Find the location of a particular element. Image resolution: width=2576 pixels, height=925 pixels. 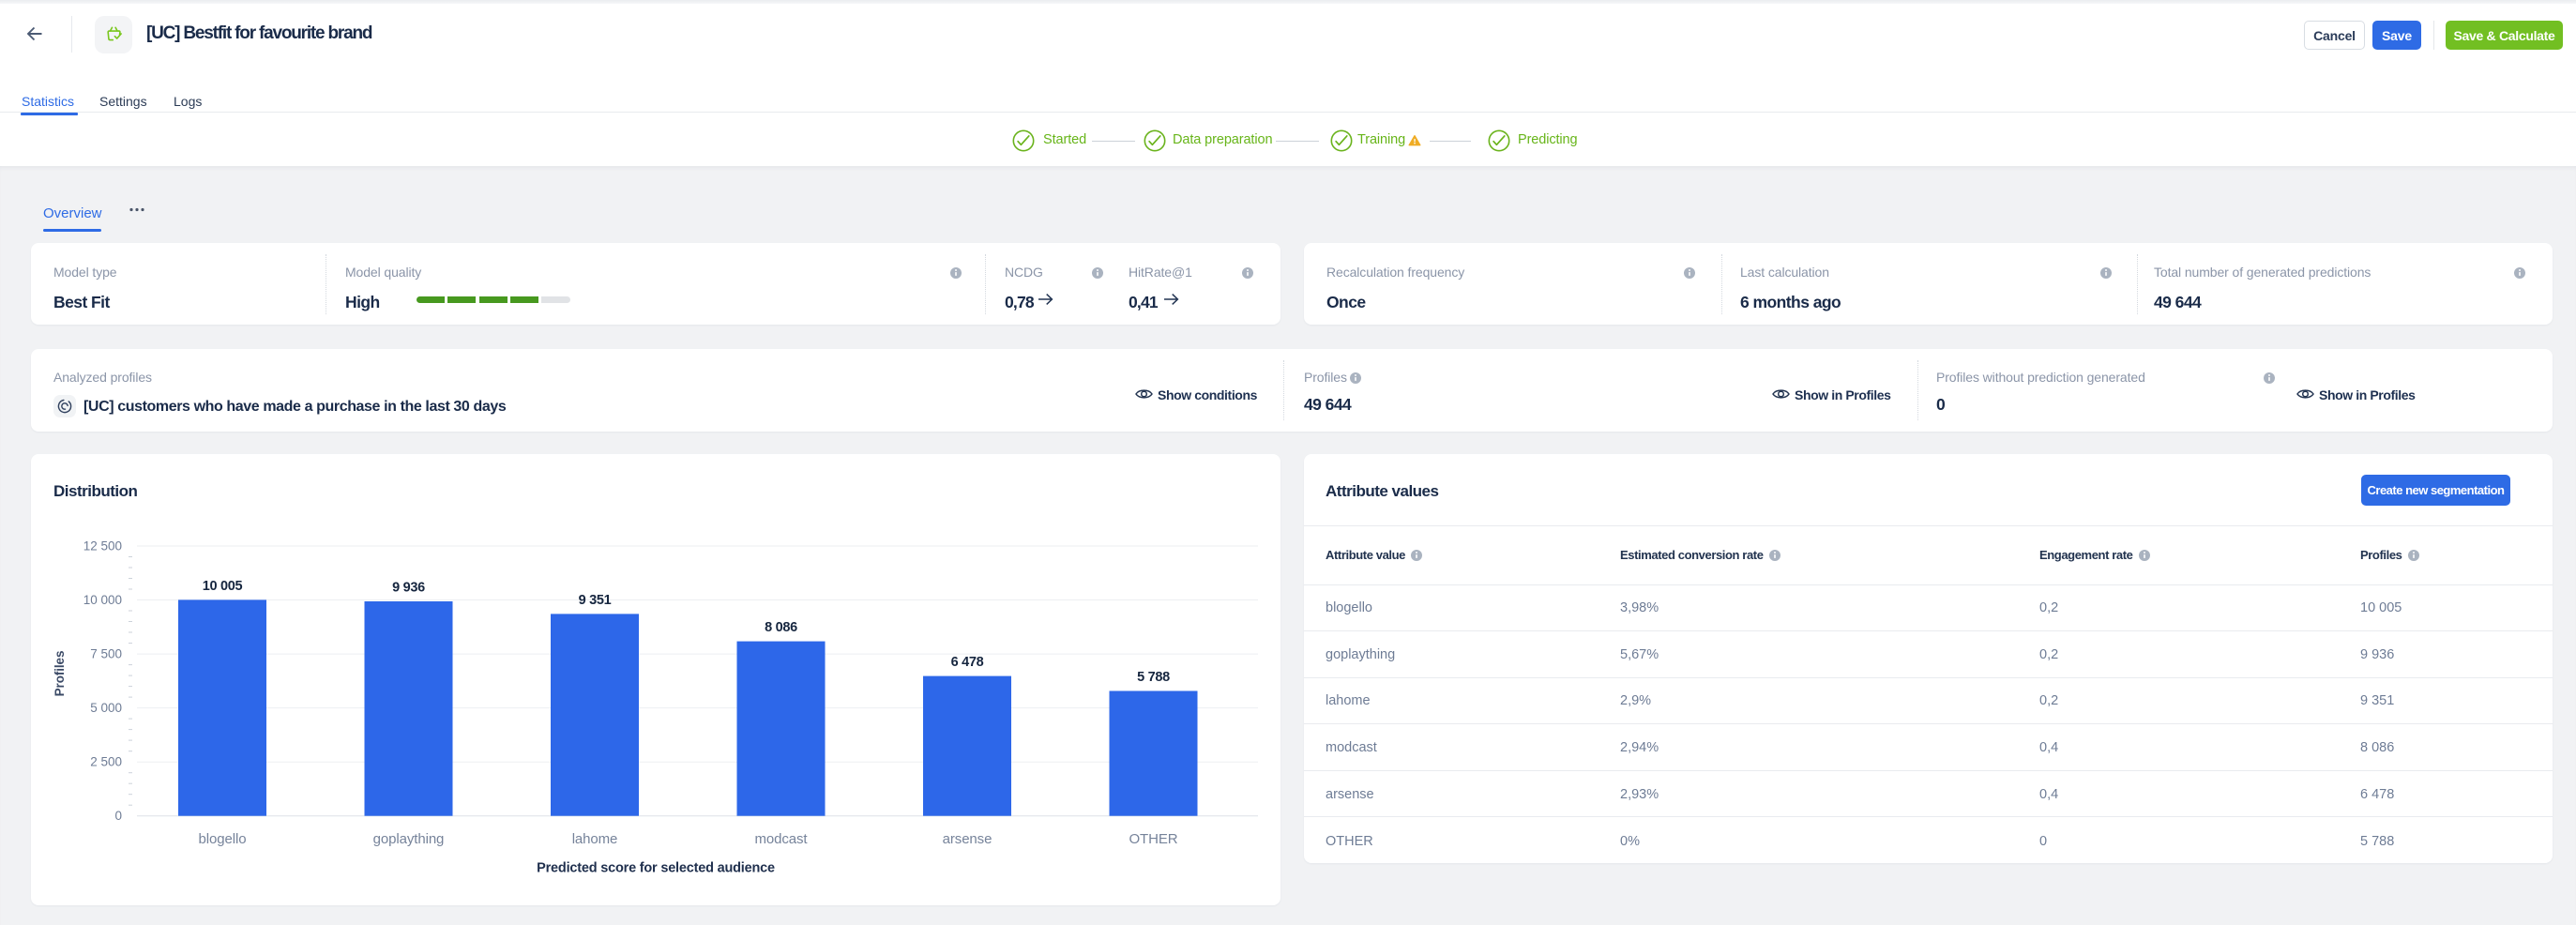

svg-text: 9 351 is located at coordinates (595, 600).